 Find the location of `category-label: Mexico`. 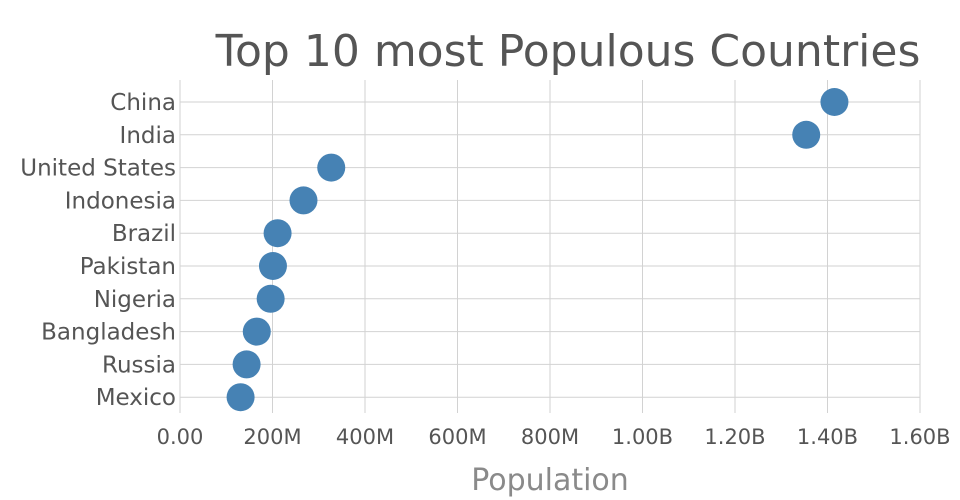

category-label: Mexico is located at coordinates (136, 398).